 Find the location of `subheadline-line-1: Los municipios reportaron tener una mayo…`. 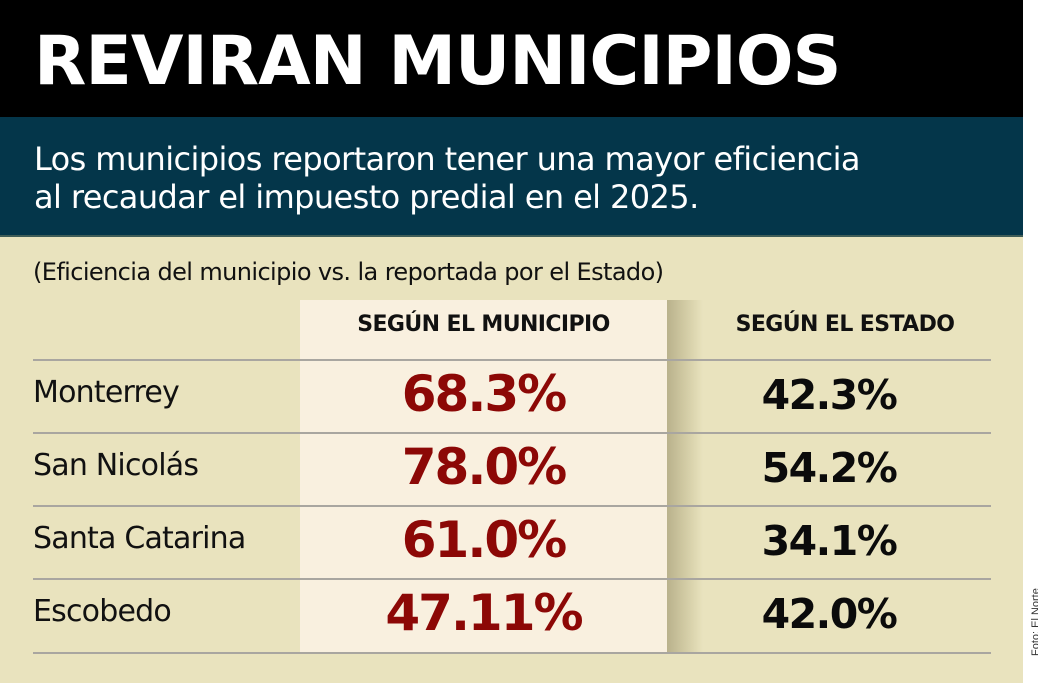

subheadline-line-1: Los municipios reportaron tener una mayo… is located at coordinates (447, 159).